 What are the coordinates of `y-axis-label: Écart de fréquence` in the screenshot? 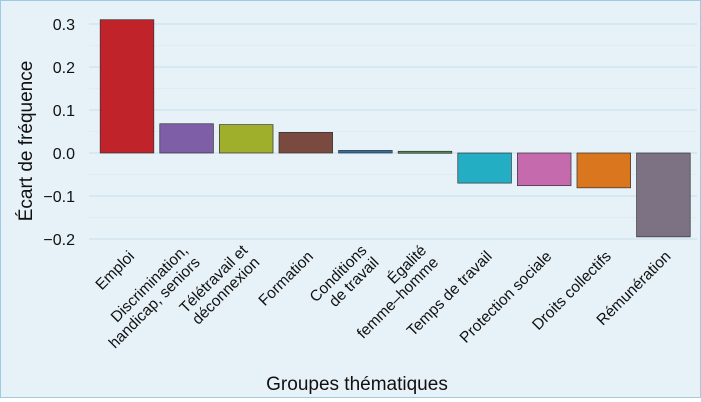 It's located at (26, 141).